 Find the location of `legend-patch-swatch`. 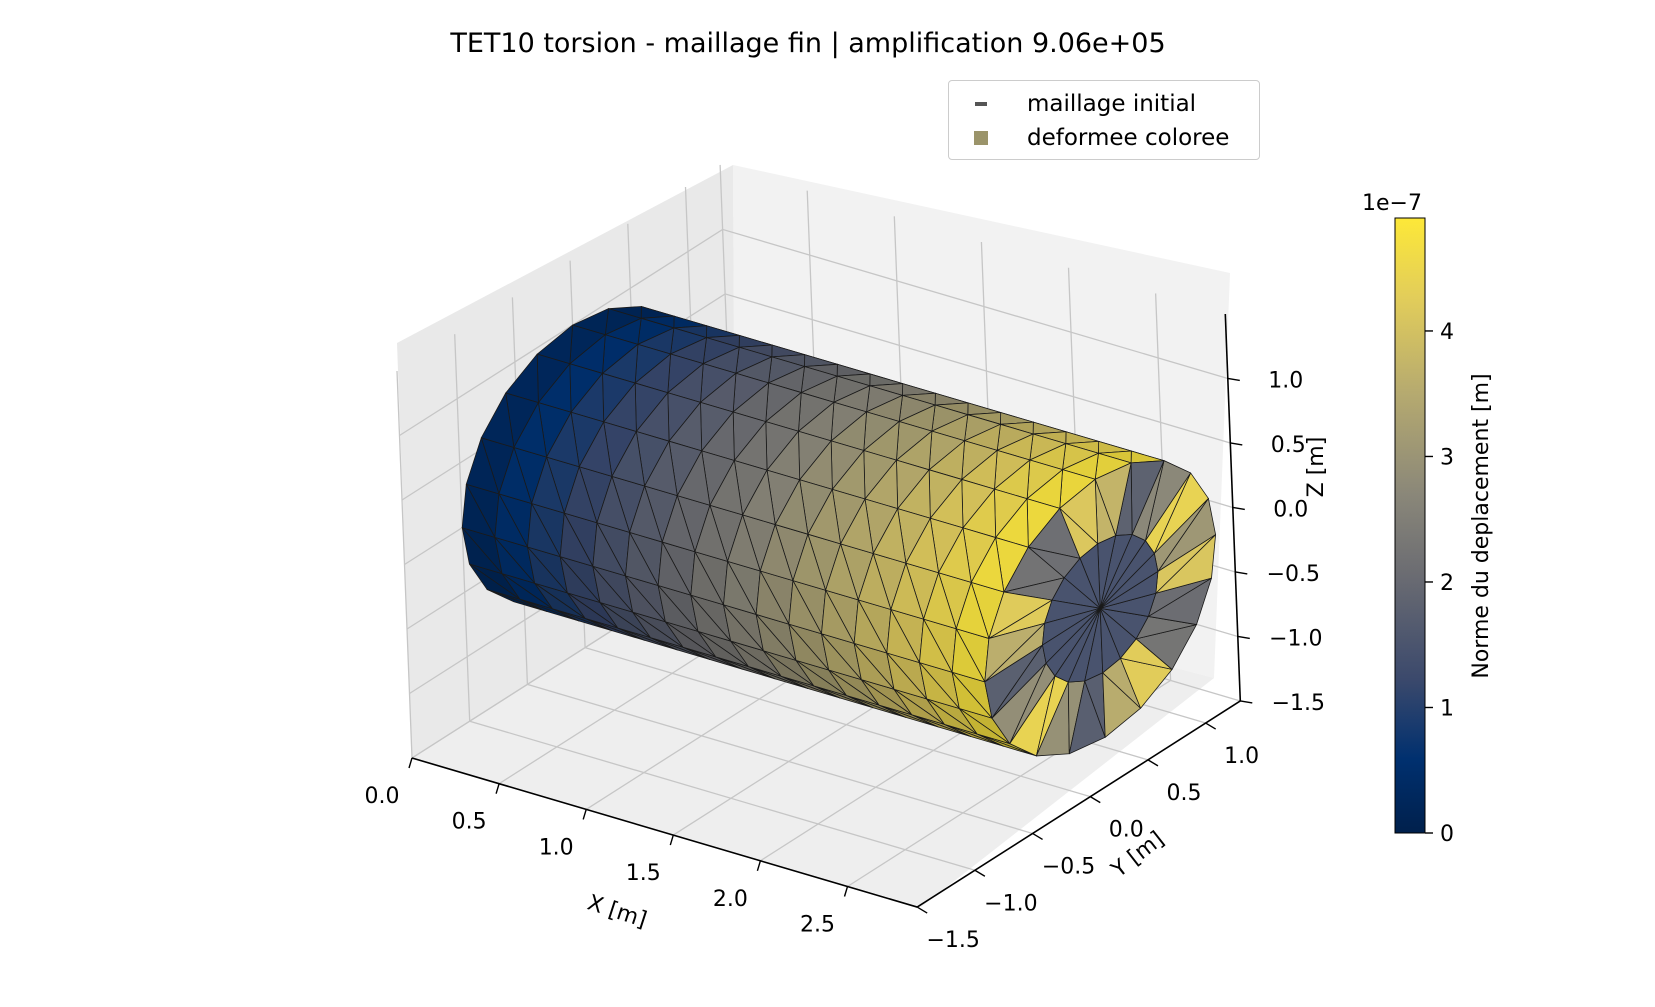

legend-patch-swatch is located at coordinates (981, 138).